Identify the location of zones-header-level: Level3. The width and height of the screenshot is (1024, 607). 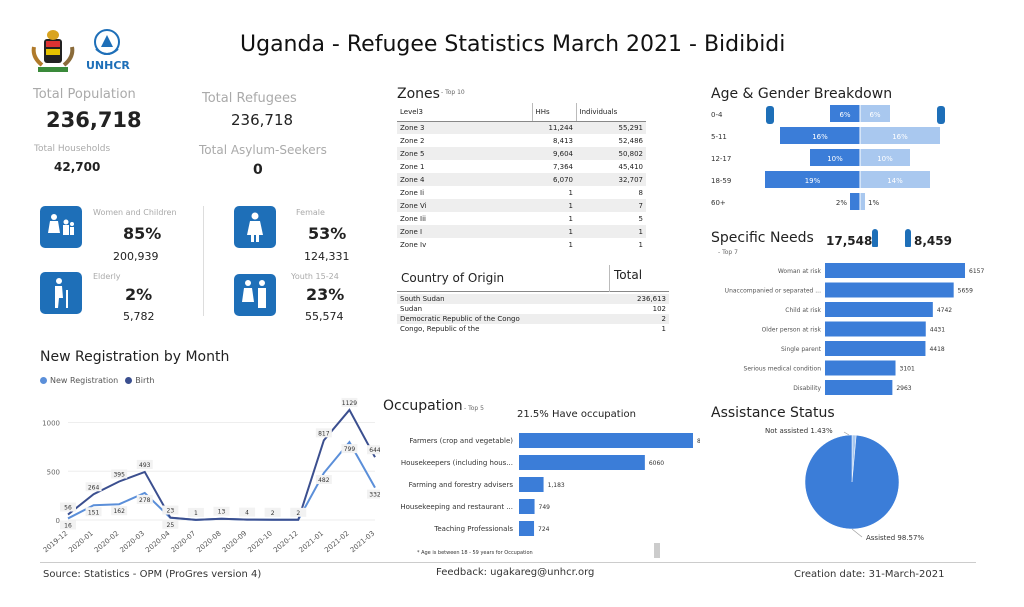
(464, 112).